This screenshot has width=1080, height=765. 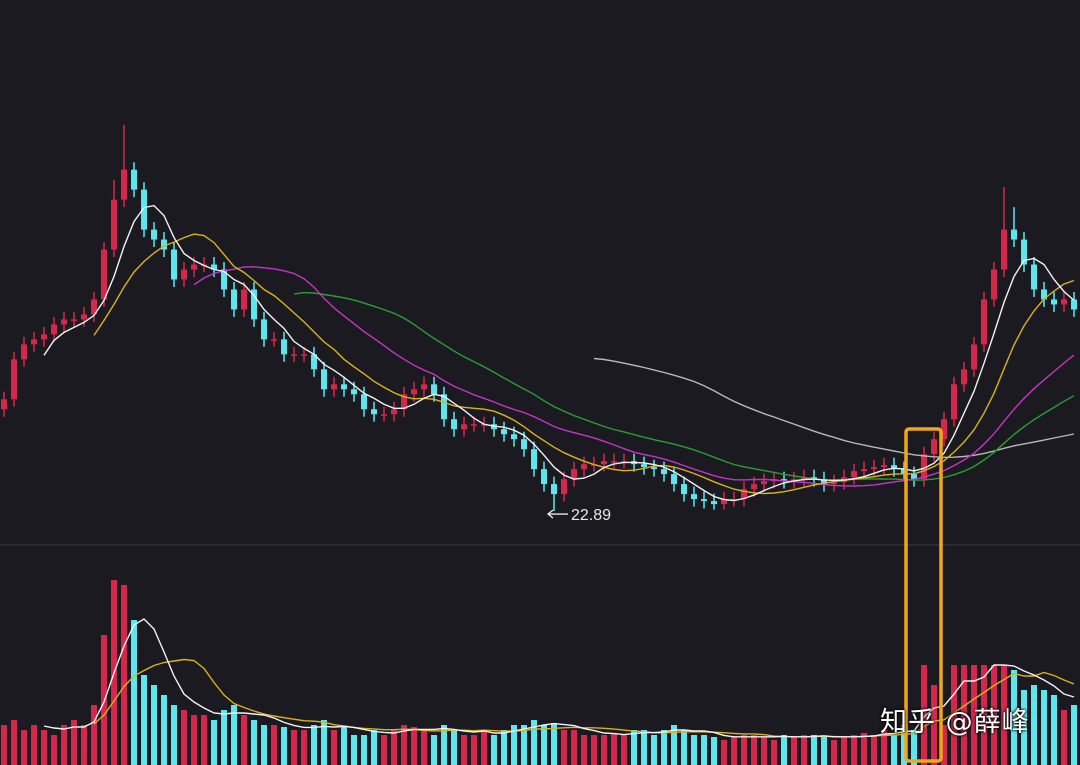 What do you see at coordinates (559, 678) in the screenshot?
I see `volume-ma5-line` at bounding box center [559, 678].